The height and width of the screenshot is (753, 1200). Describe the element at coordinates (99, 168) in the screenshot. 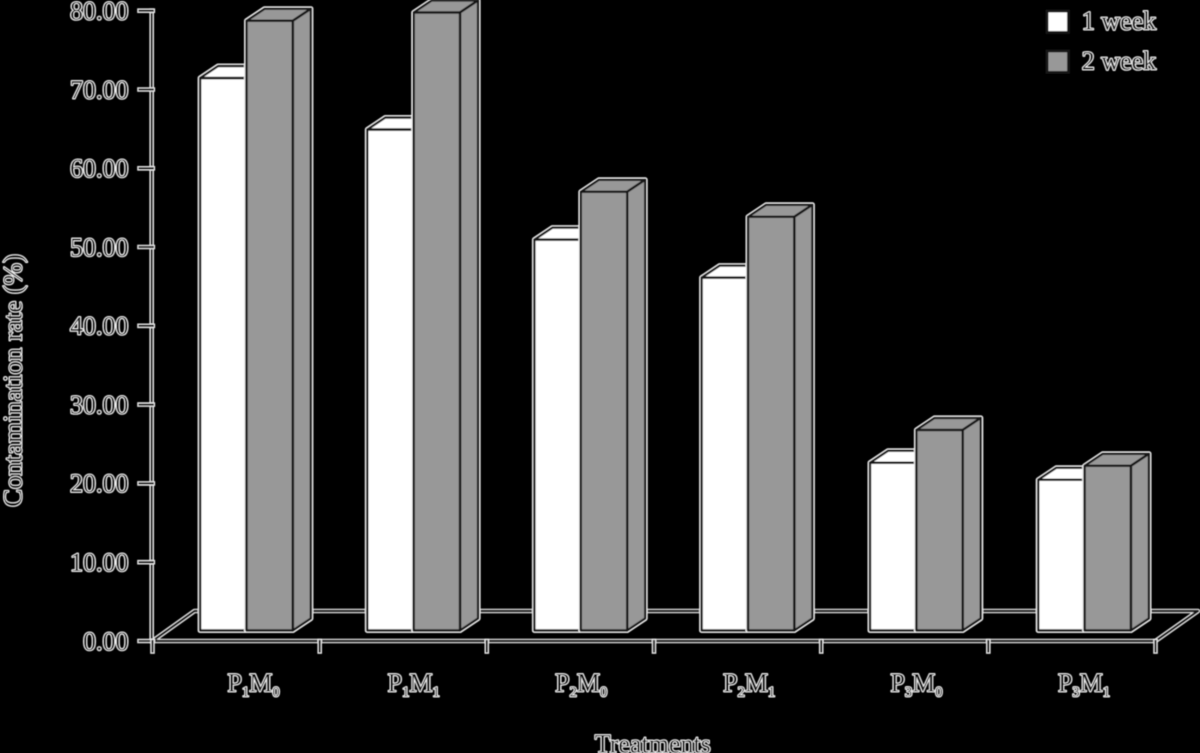

I see `svg-text: 60.00` at that location.